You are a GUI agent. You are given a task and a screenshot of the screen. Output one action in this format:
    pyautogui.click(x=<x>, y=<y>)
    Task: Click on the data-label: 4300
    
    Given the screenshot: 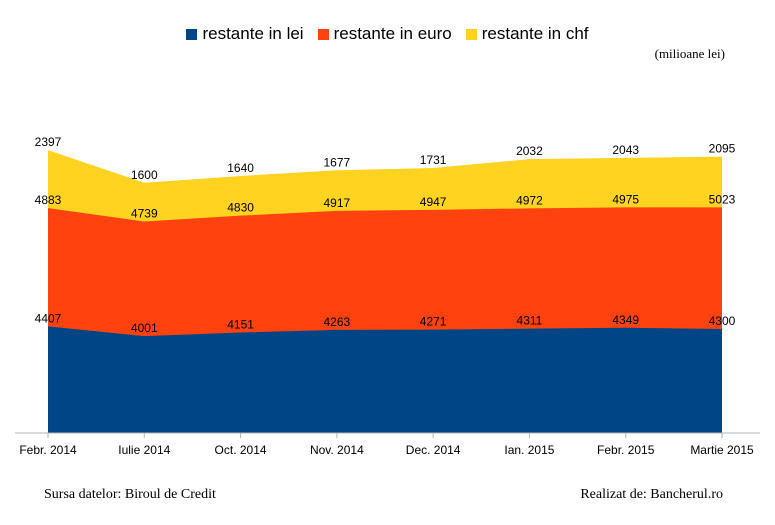 What is the action you would take?
    pyautogui.click(x=722, y=321)
    